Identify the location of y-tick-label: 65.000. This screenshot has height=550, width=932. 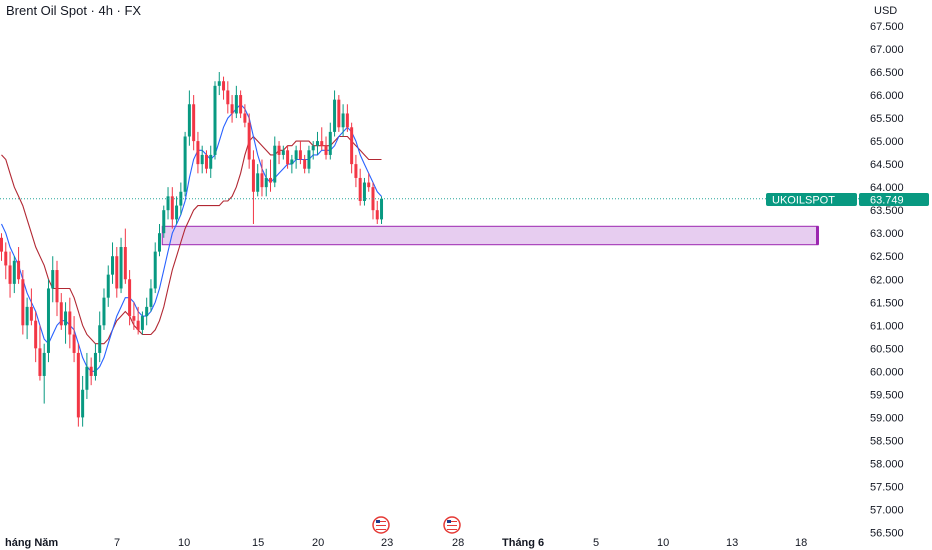
(887, 142).